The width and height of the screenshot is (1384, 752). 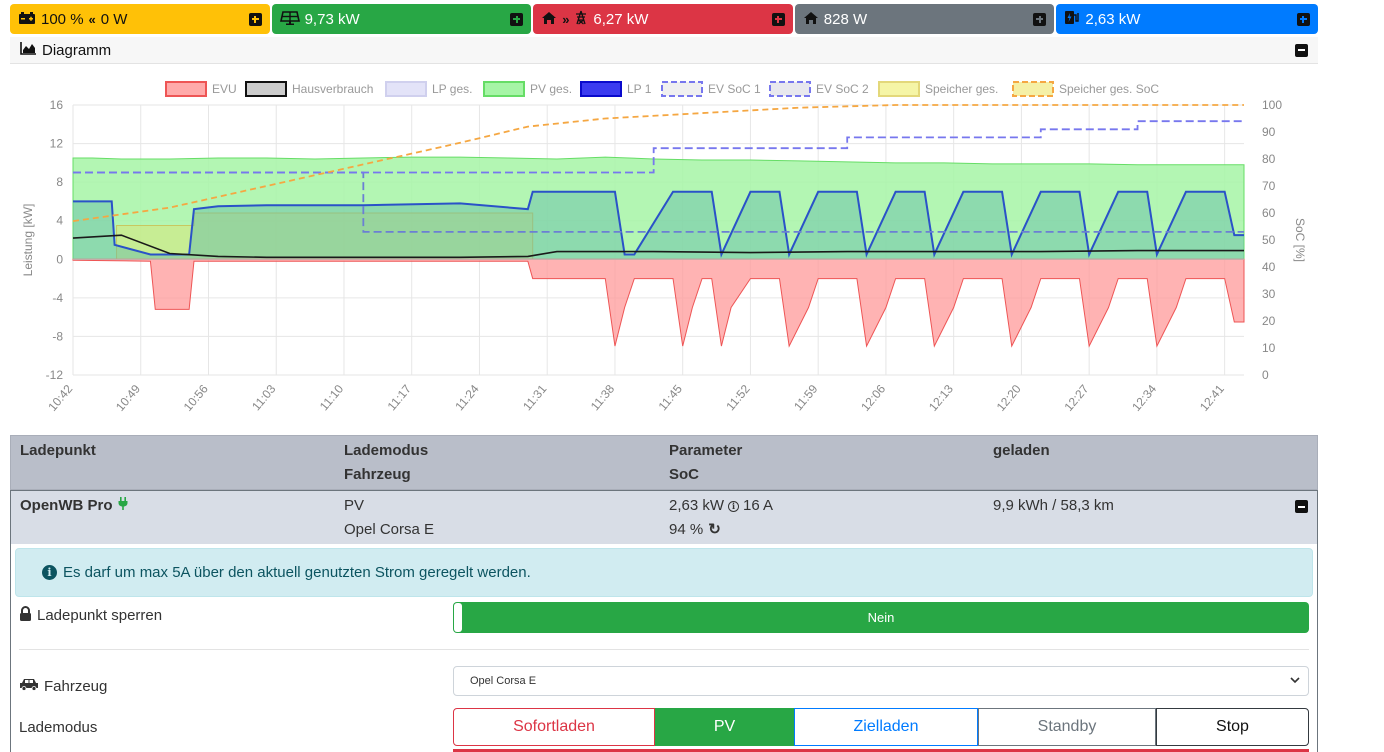 What do you see at coordinates (289, 19) in the screenshot?
I see `solar-panel-icon` at bounding box center [289, 19].